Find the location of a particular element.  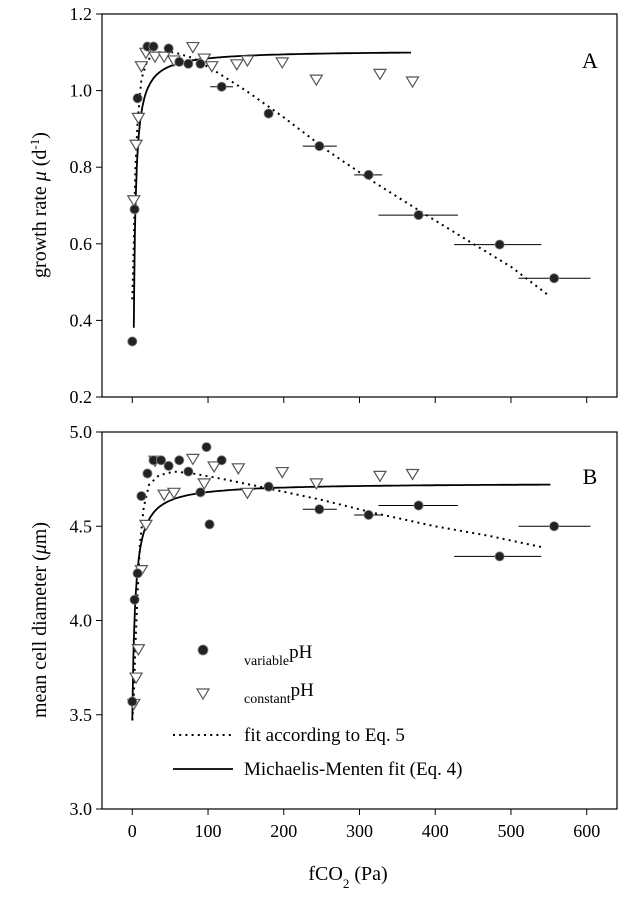

legend-item-mm: Michaelis-Menten fit (Eq. 4) is located at coordinates (317, 769).